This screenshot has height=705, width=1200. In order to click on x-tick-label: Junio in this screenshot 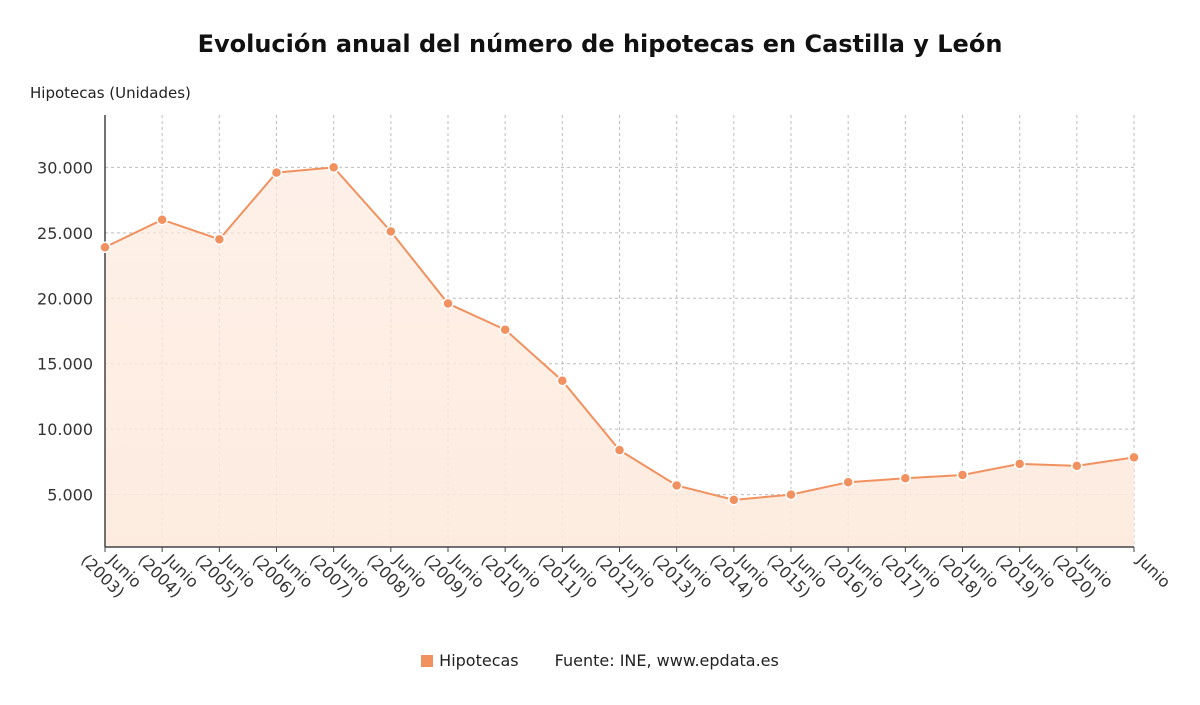, I will do `click(1153, 571)`.